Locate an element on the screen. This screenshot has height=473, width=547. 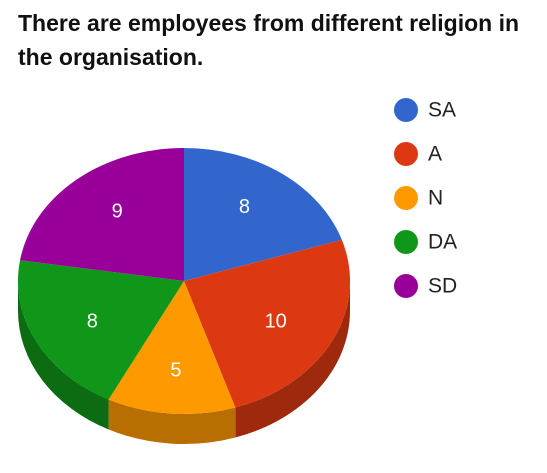
legend-label: DA is located at coordinates (442, 242).